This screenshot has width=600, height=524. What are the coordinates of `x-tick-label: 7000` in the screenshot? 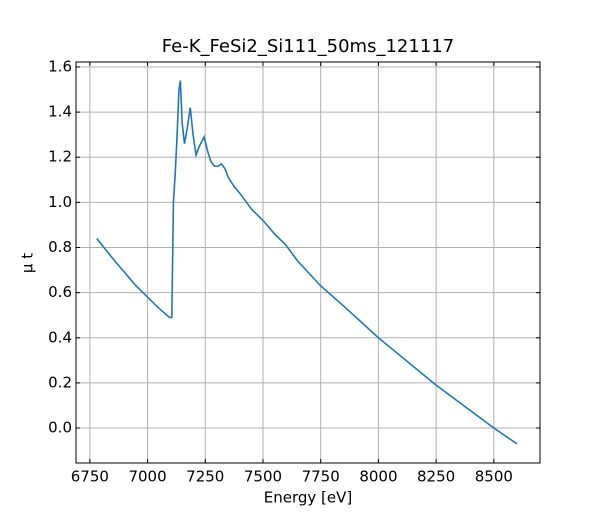 It's located at (147, 477).